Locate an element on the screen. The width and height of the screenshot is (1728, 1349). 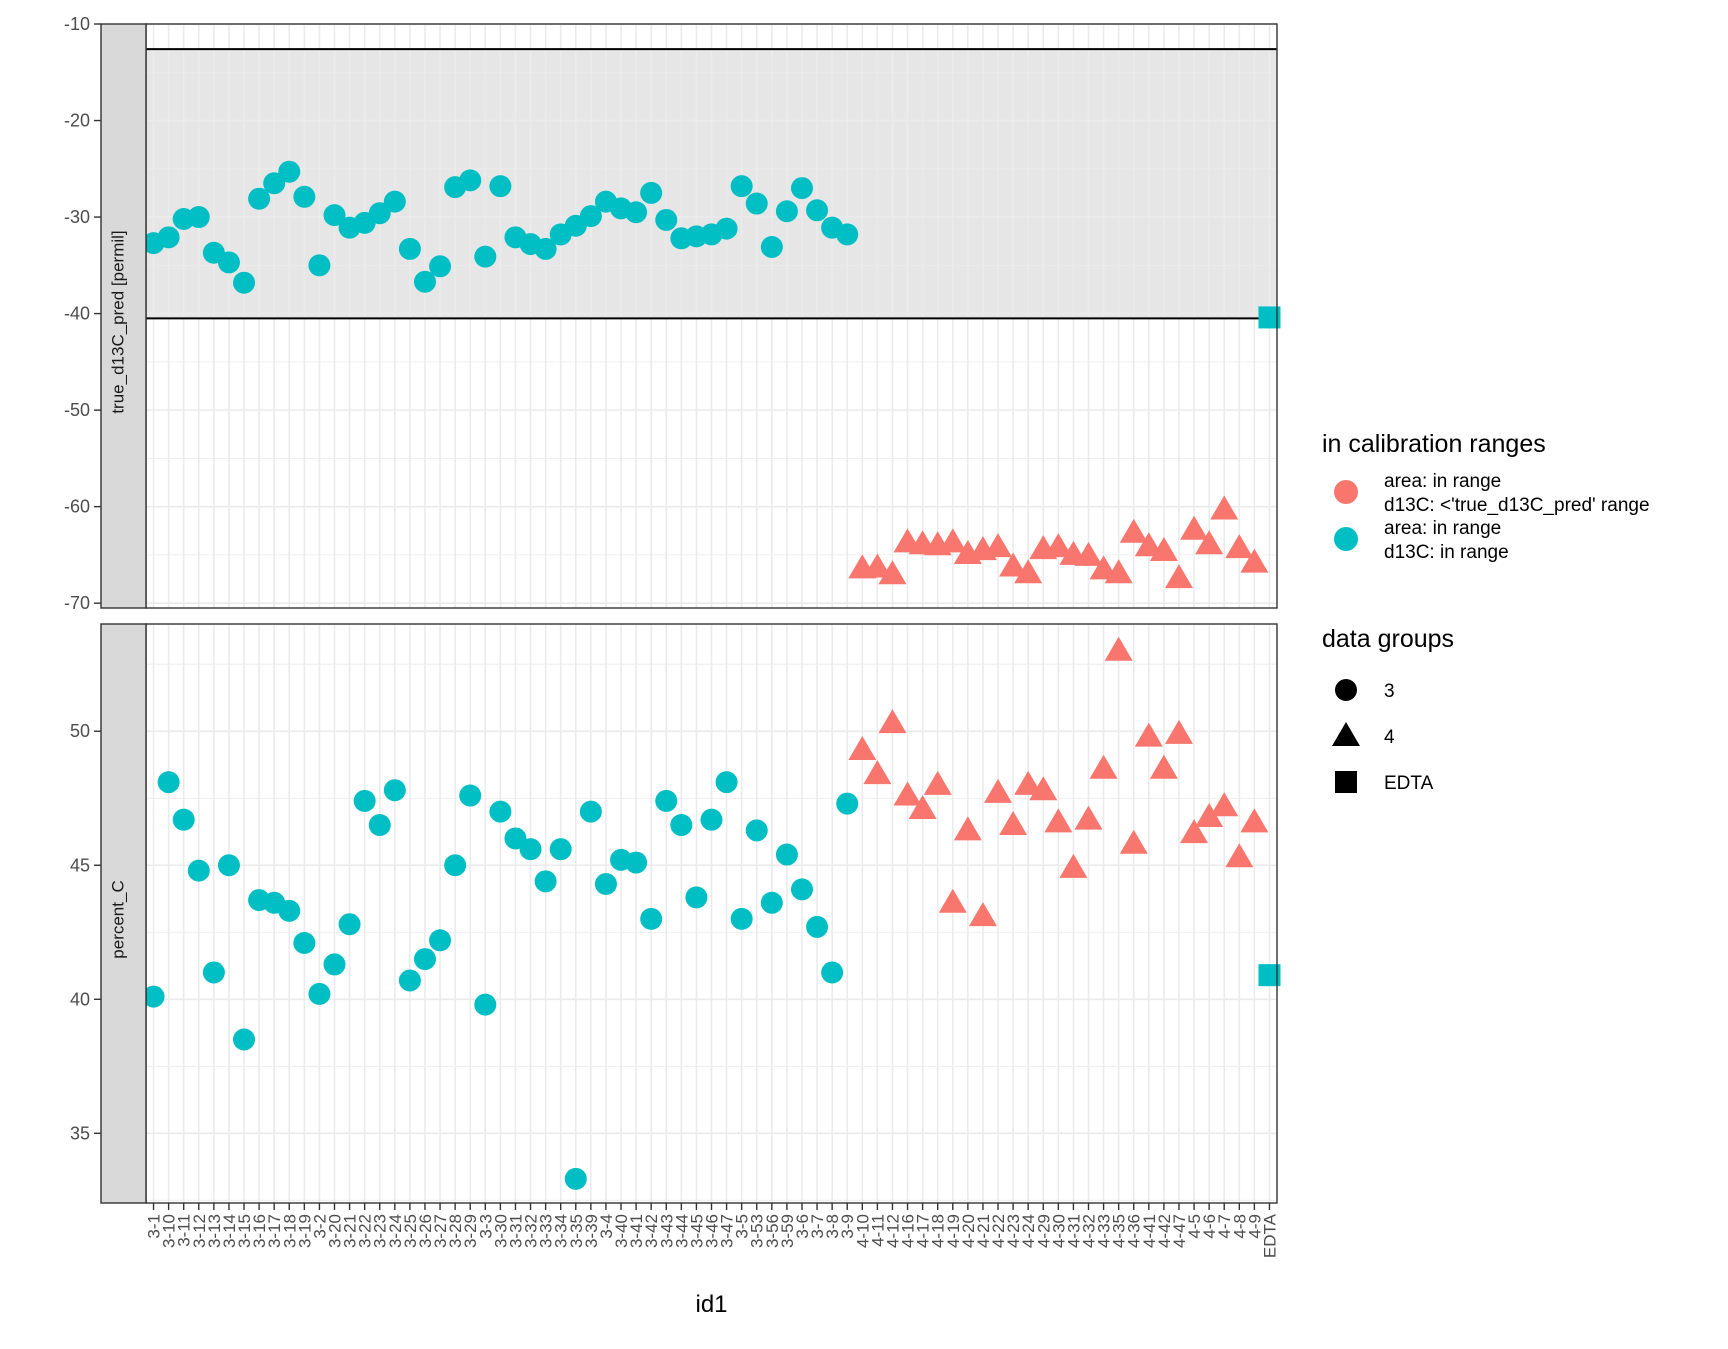
y-tick-label: 45 is located at coordinates (80, 865).